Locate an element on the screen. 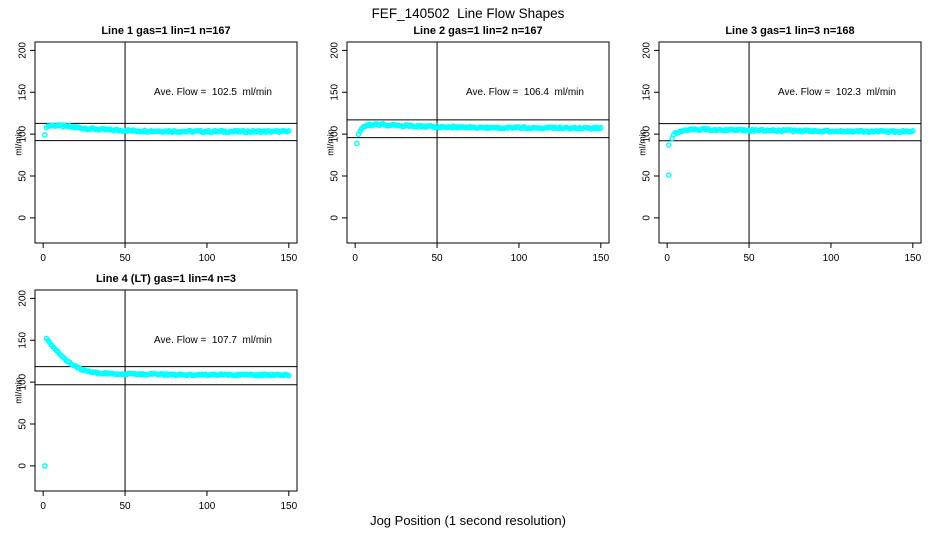  panel-title: Line 2 gas=1 lin=2 n=167 is located at coordinates (478, 31).